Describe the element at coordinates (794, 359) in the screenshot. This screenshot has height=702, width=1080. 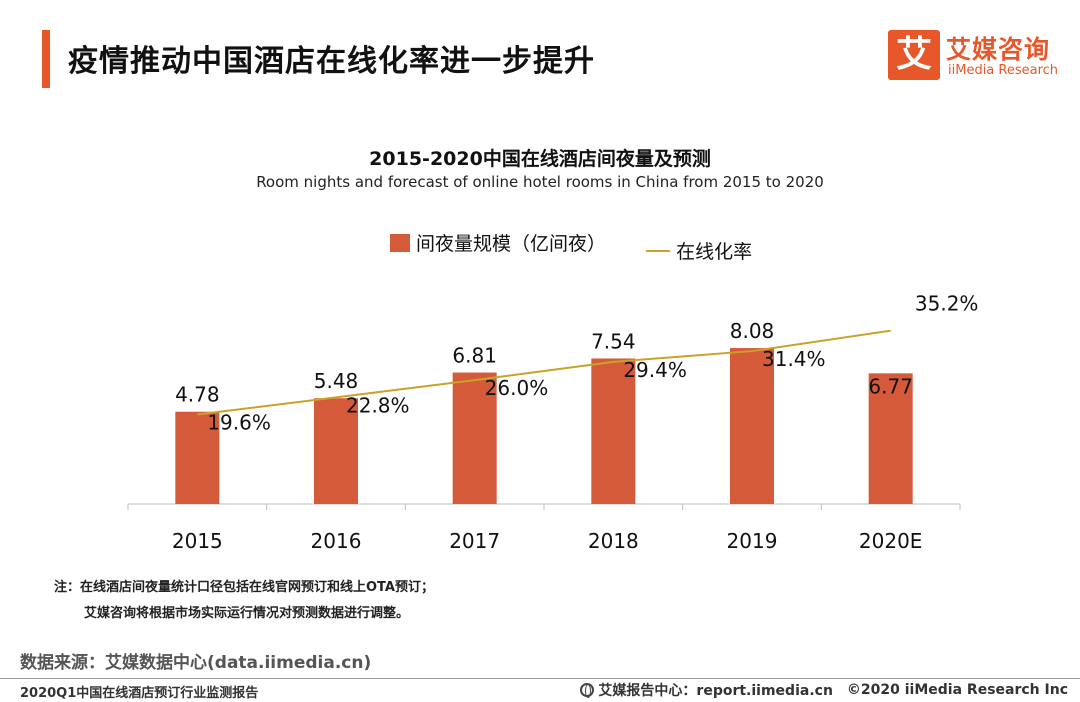
I see `line-label-2019: 31.4%` at that location.